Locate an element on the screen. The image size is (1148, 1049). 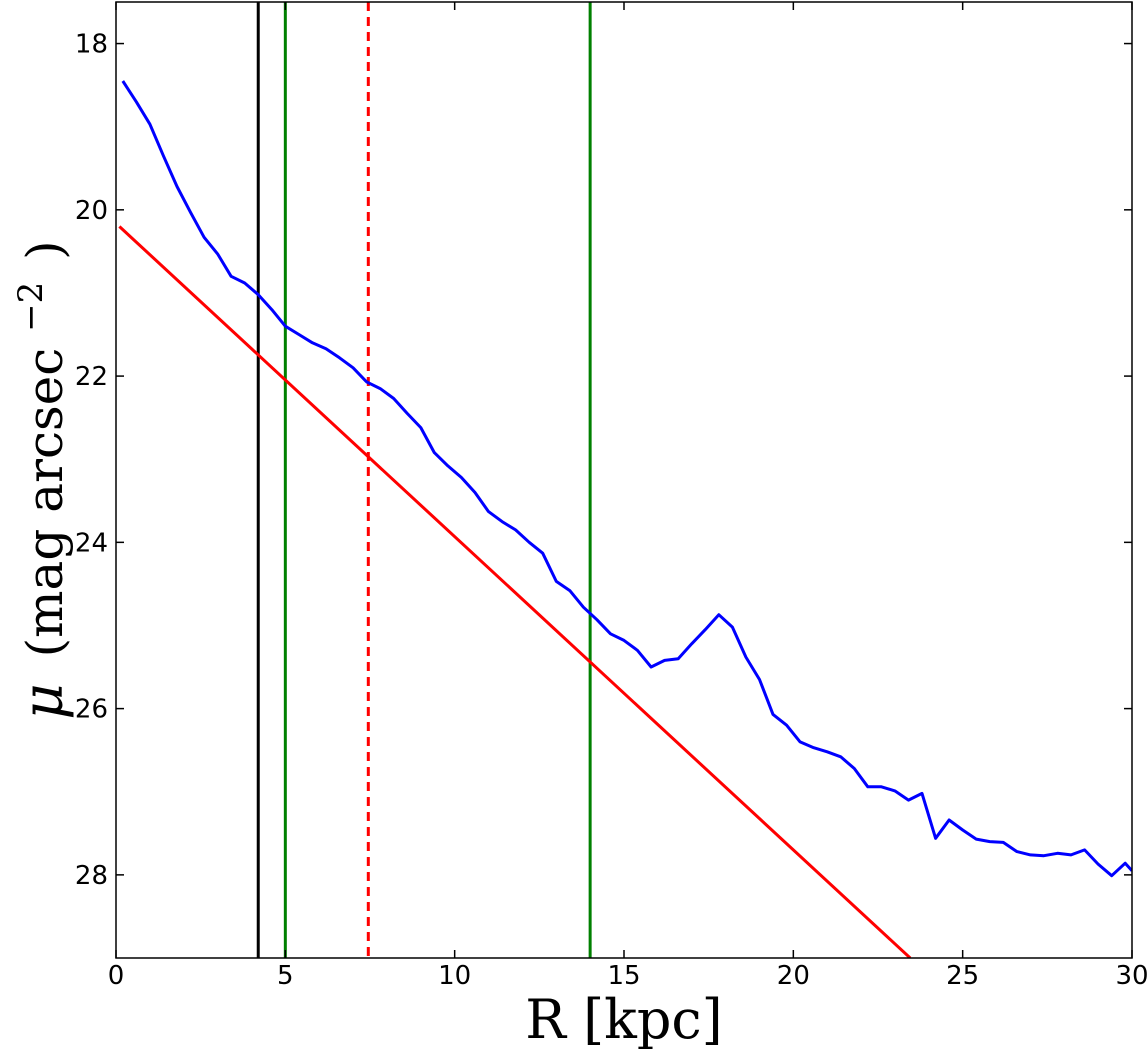
y-tick-label: 28 is located at coordinates (91, 876).